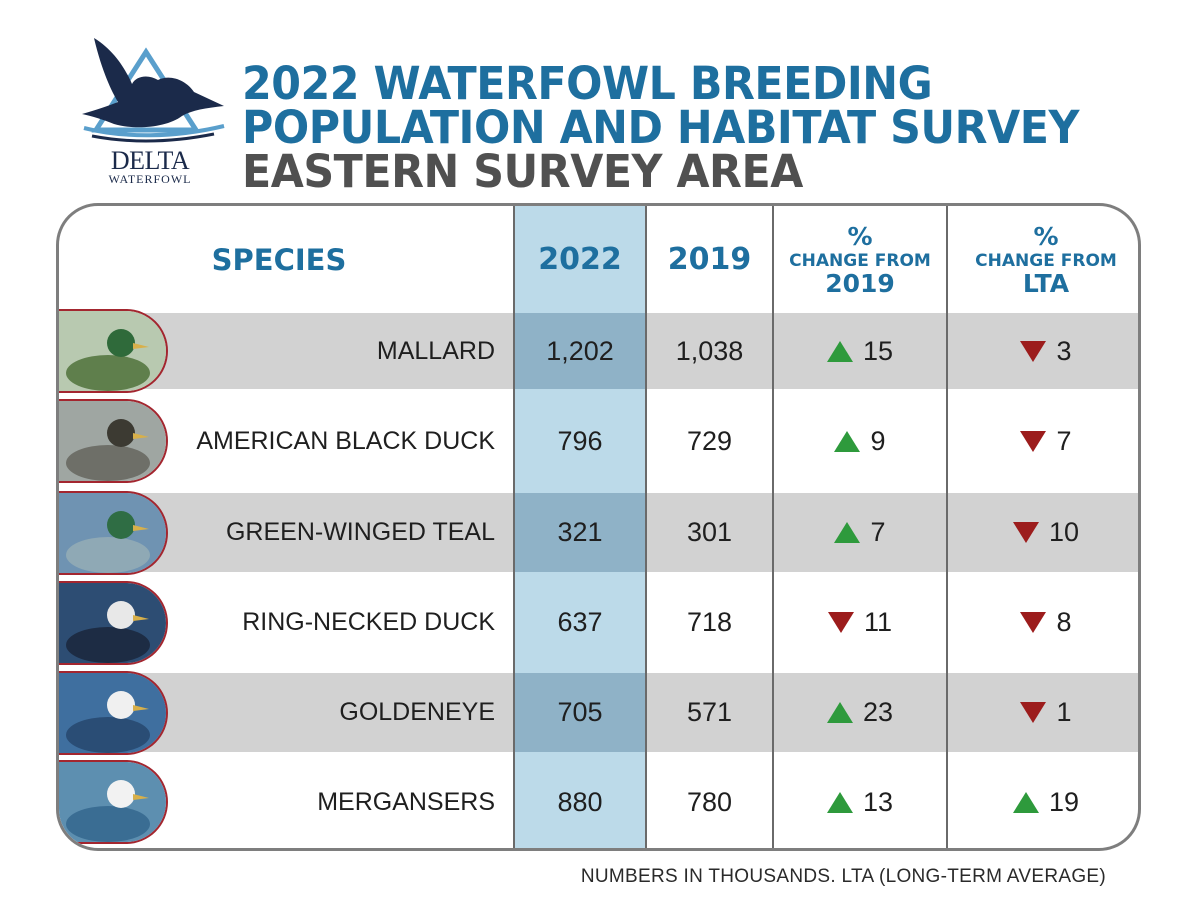 This screenshot has width=1200, height=913. I want to click on value-2019: 729, so click(709, 440).